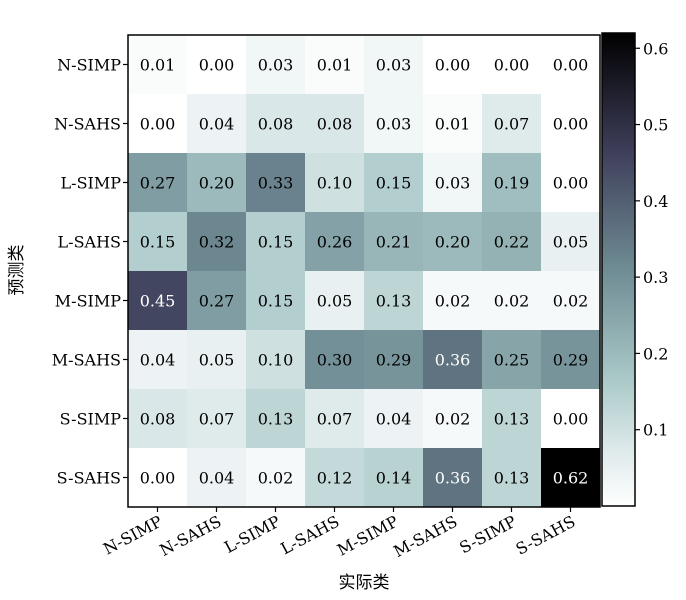  Describe the element at coordinates (394, 360) in the screenshot. I see `cell-value-label: 0.29` at that location.